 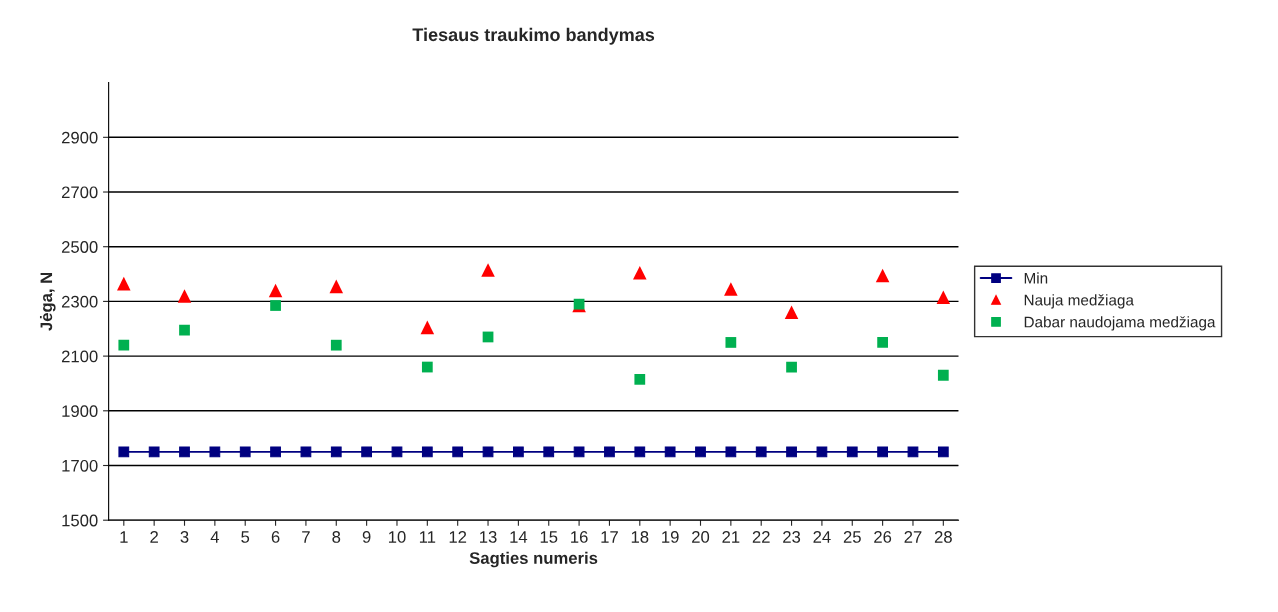 I want to click on y-tick-label: 2300, so click(x=79, y=301).